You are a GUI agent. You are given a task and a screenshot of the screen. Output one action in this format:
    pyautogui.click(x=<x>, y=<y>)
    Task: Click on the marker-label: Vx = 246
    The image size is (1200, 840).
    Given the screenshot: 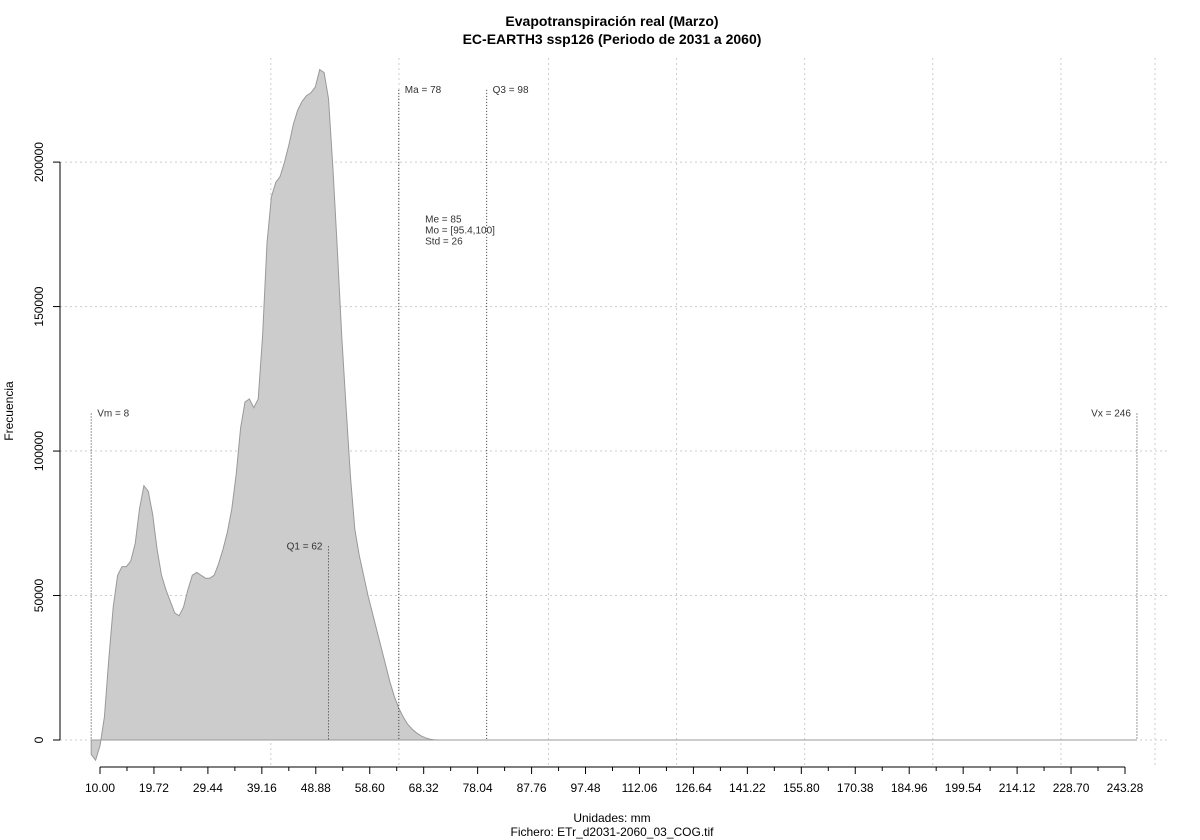 What is the action you would take?
    pyautogui.click(x=1111, y=413)
    